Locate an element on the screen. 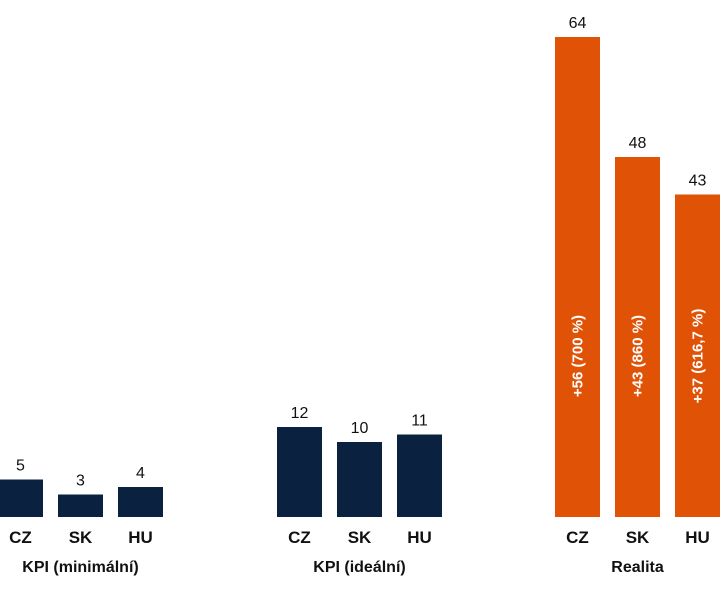  group-label: Realita is located at coordinates (637, 567).